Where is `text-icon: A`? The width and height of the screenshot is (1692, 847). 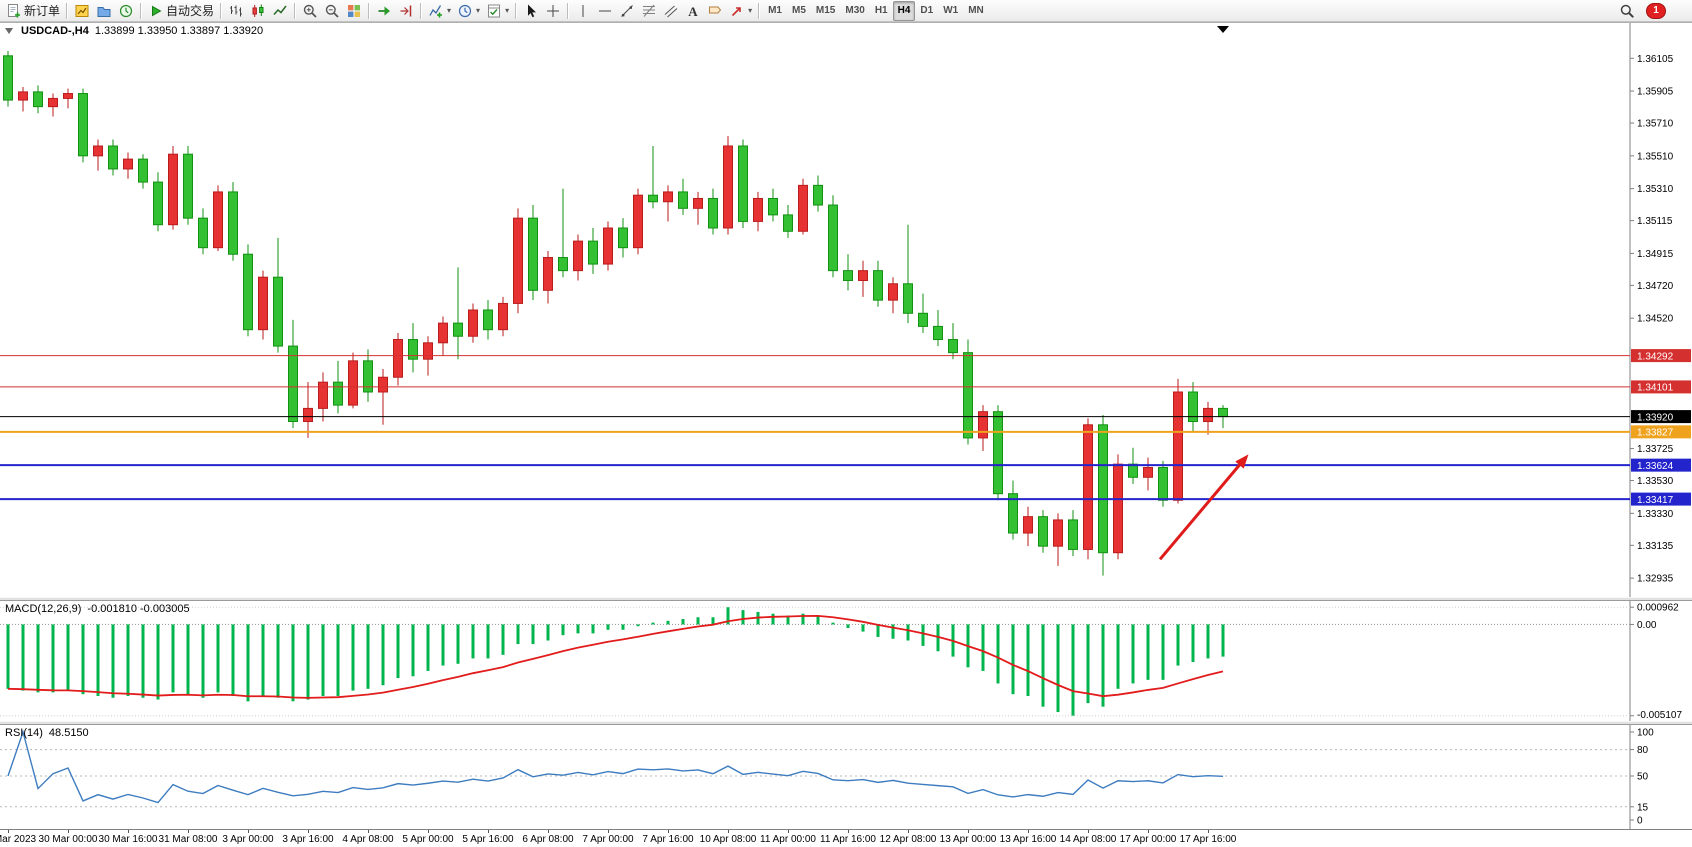 text-icon: A is located at coordinates (693, 11).